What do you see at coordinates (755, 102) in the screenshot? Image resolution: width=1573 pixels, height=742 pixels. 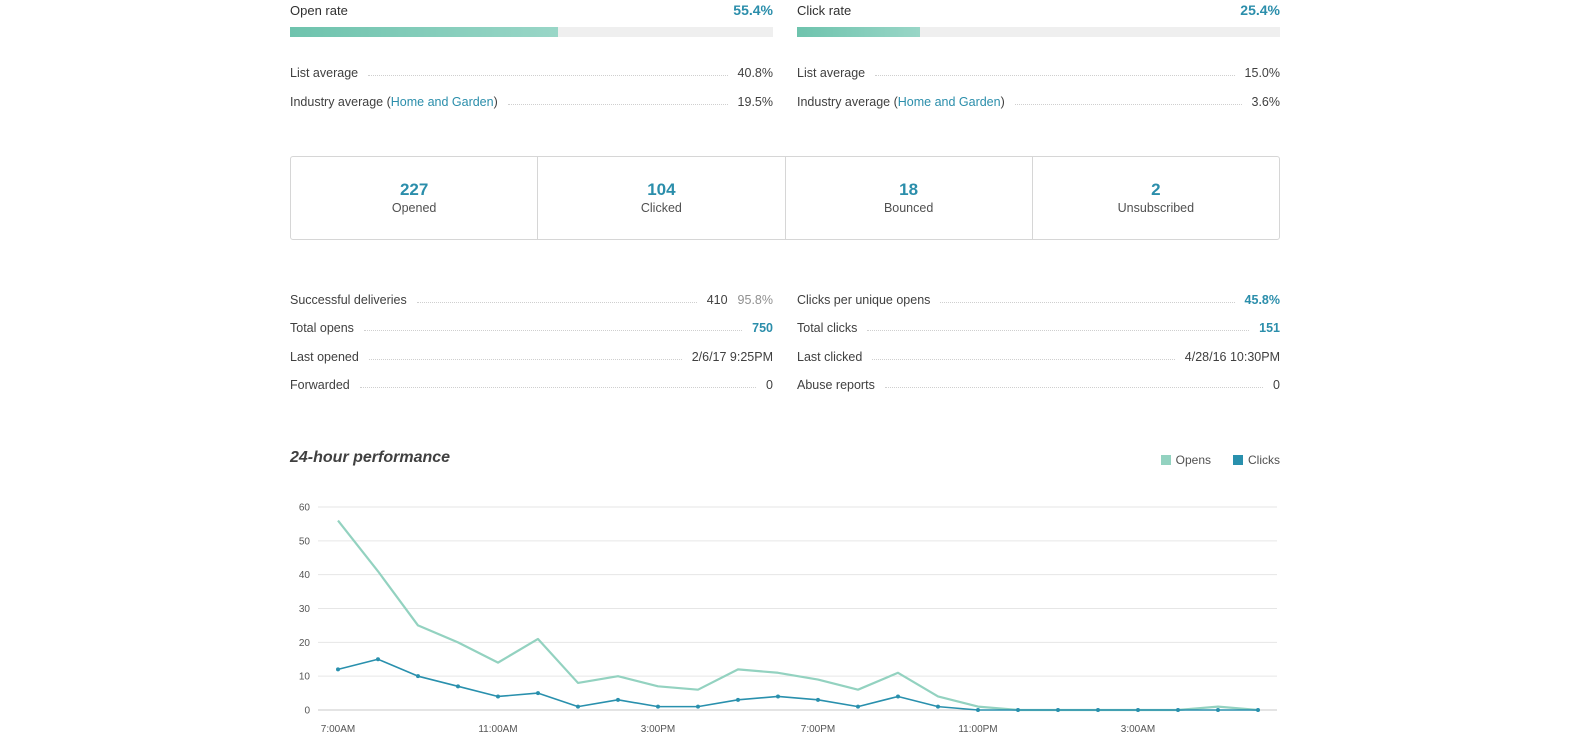 I see `open-industry-average-value: 19.5%` at bounding box center [755, 102].